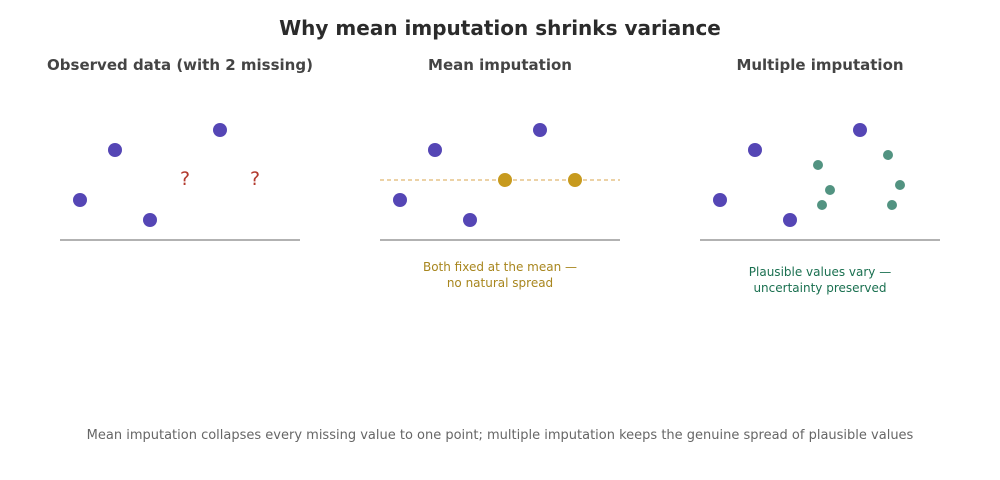  I want to click on mean-panel, so click(500, 182).